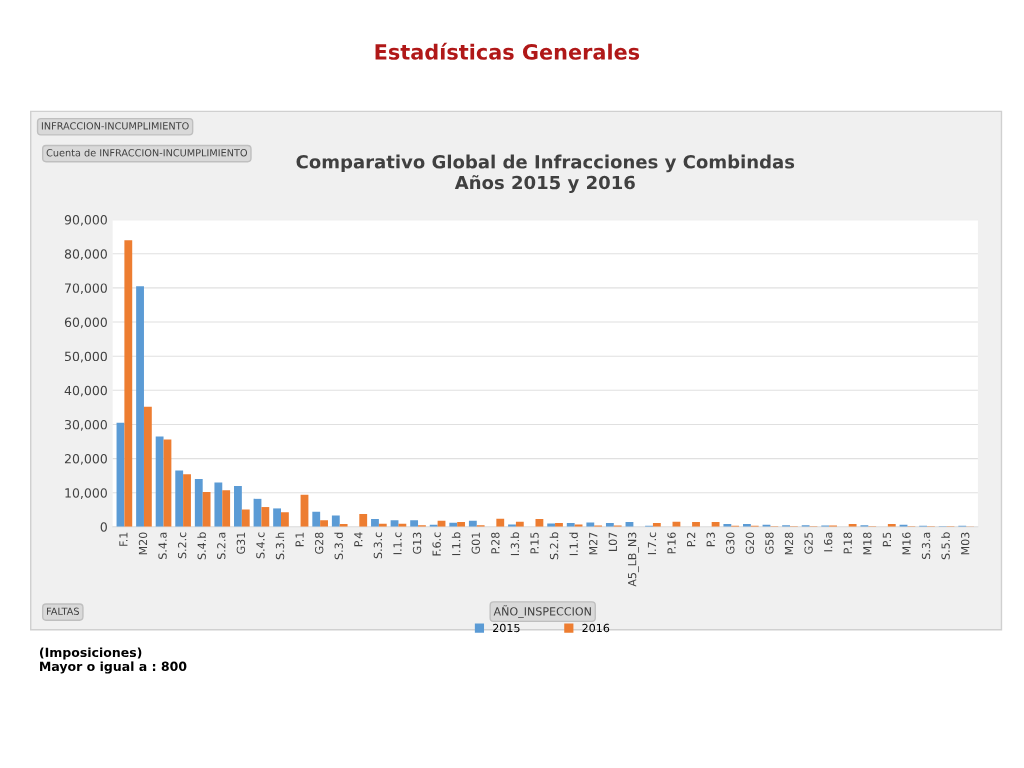  Describe the element at coordinates (596, 628) in the screenshot. I see `legend-label: 2016` at that location.